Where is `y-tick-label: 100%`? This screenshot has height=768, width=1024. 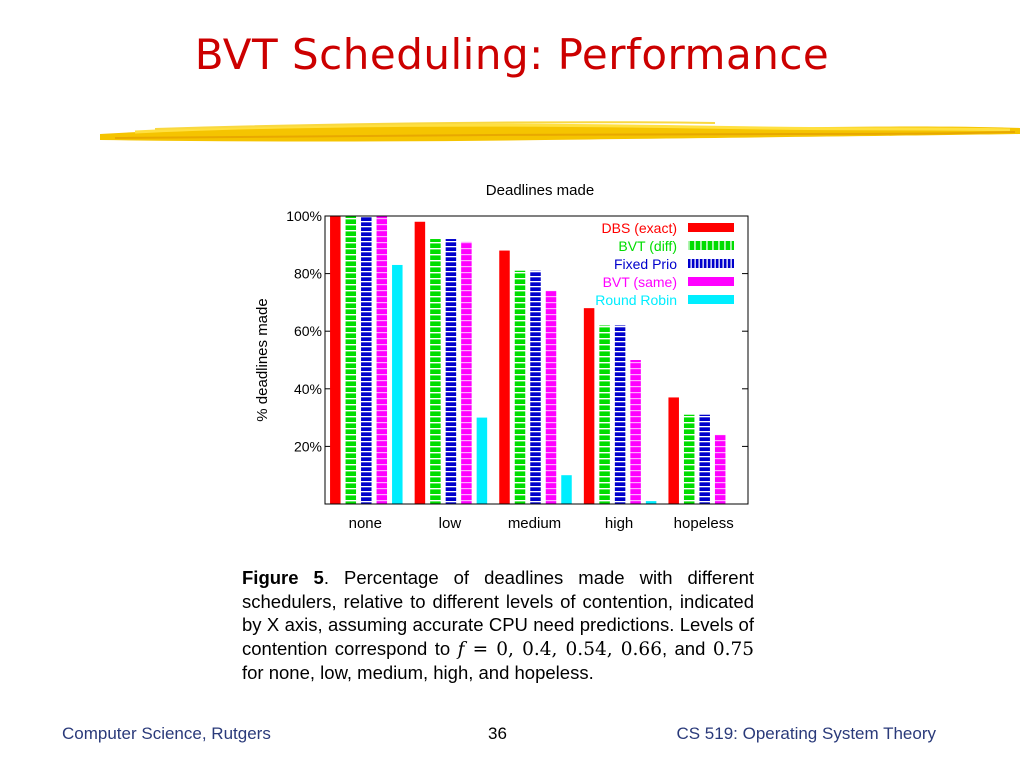 y-tick-label: 100% is located at coordinates (304, 216).